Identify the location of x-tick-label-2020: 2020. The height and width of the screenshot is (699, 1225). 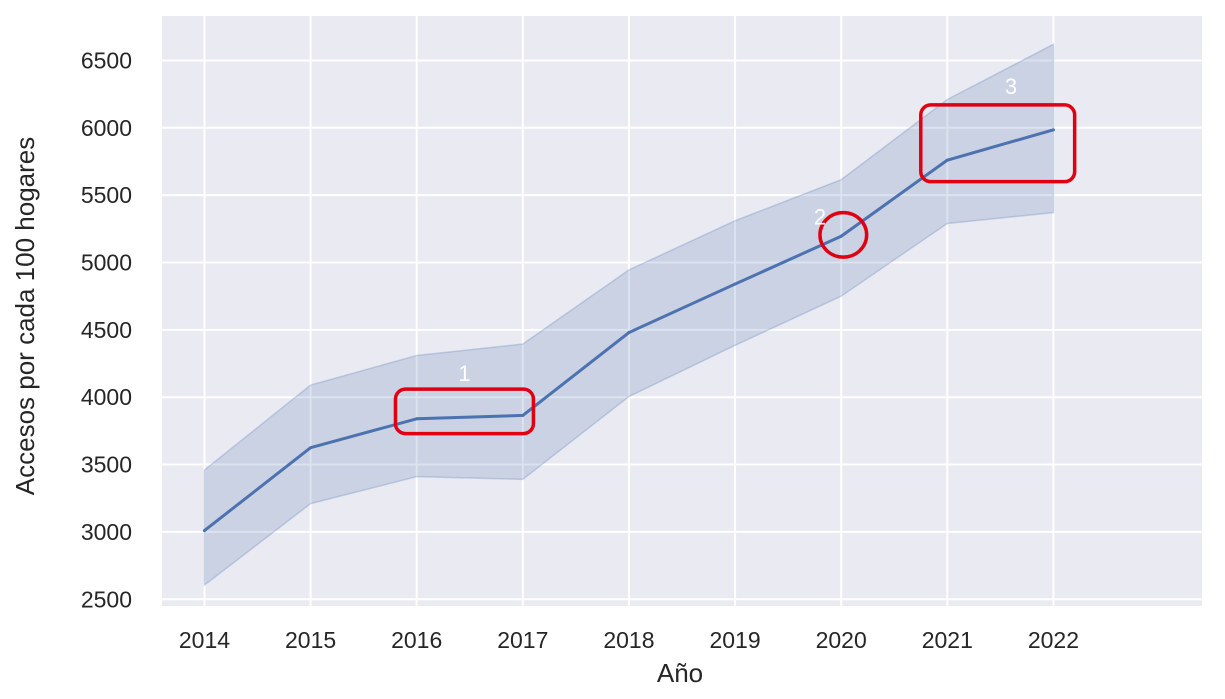
(841, 640).